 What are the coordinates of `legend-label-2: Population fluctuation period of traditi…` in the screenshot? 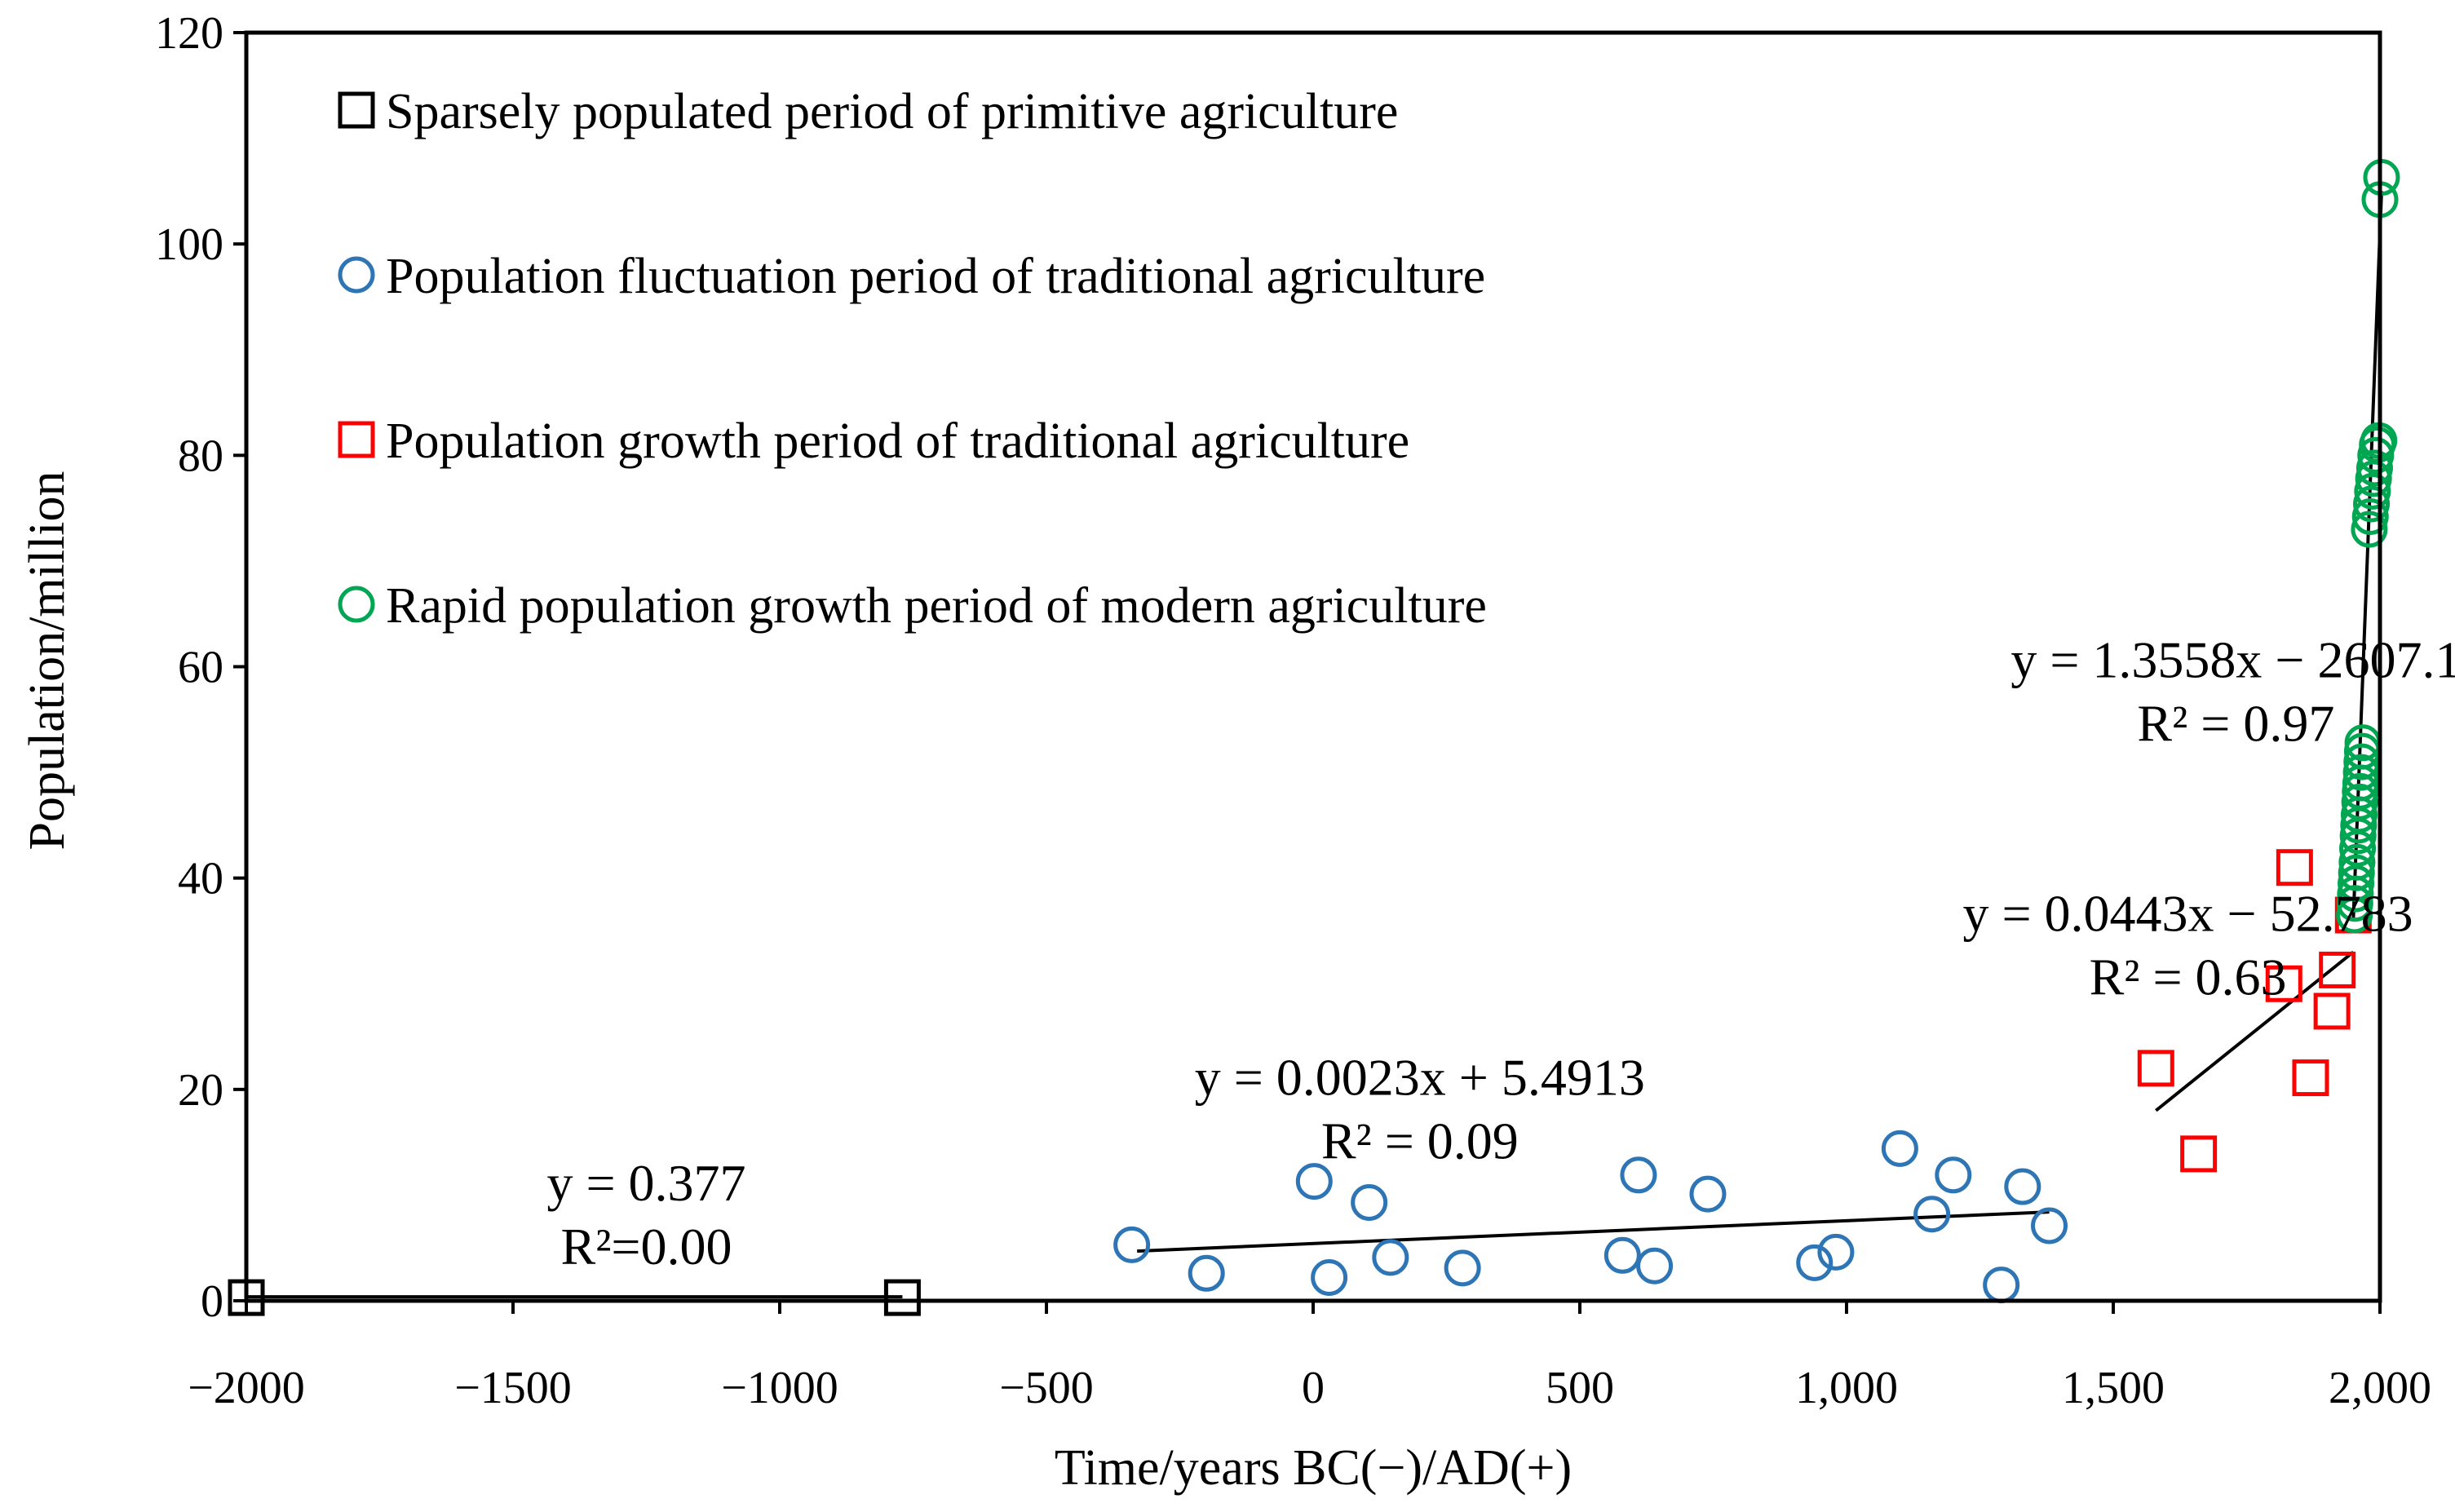 It's located at (935, 276).